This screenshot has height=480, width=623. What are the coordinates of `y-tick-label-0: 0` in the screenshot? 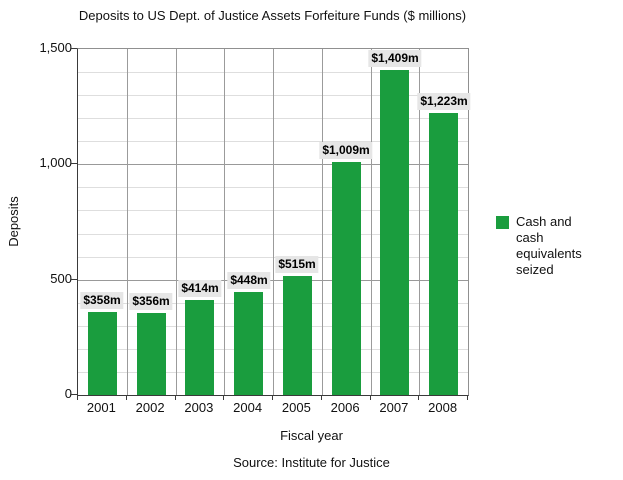 It's located at (68, 393).